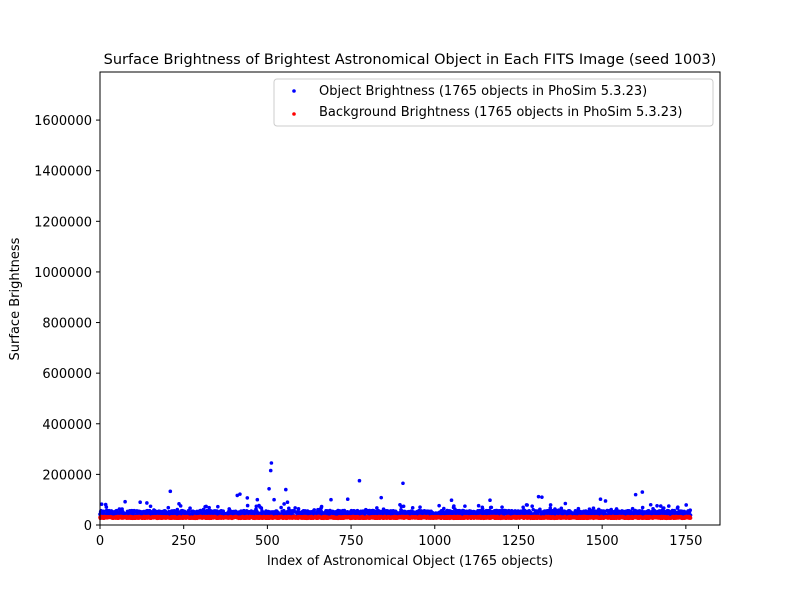 This screenshot has height=600, width=800. What do you see at coordinates (63, 222) in the screenshot?
I see `y-tick-label: 1200000` at bounding box center [63, 222].